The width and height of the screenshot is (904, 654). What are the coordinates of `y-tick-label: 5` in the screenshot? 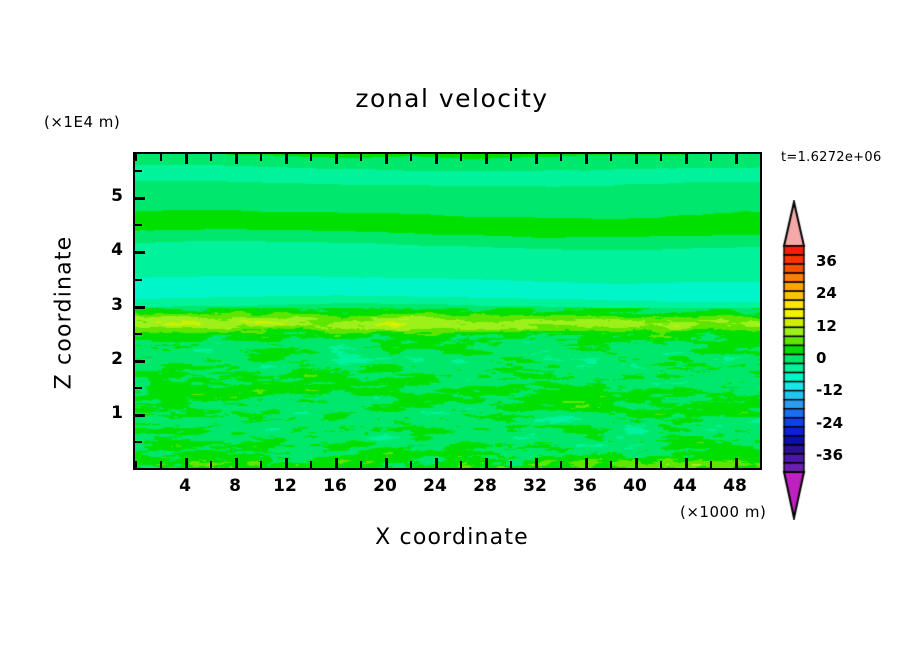 It's located at (117, 196).